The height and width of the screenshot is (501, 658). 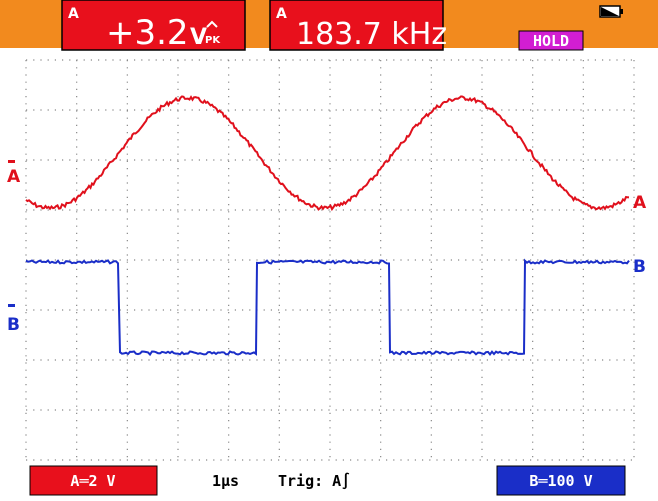 I want to click on channel-a-scale: A═2 V, so click(x=92, y=481).